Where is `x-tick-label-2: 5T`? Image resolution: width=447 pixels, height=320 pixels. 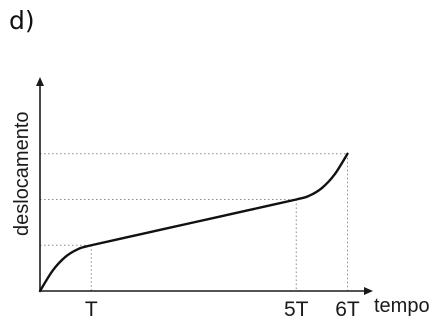
x-tick-label-2: 5T is located at coordinates (296, 309).